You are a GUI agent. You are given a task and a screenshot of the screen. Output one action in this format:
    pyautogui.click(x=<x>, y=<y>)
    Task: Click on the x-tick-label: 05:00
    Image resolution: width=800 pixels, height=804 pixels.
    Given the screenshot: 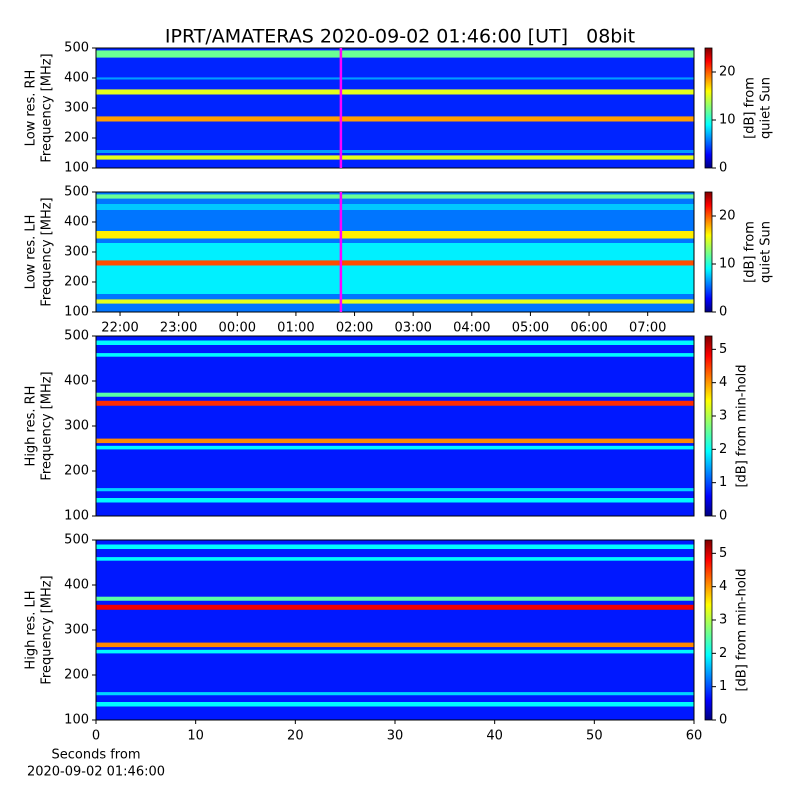 What is the action you would take?
    pyautogui.click(x=530, y=328)
    